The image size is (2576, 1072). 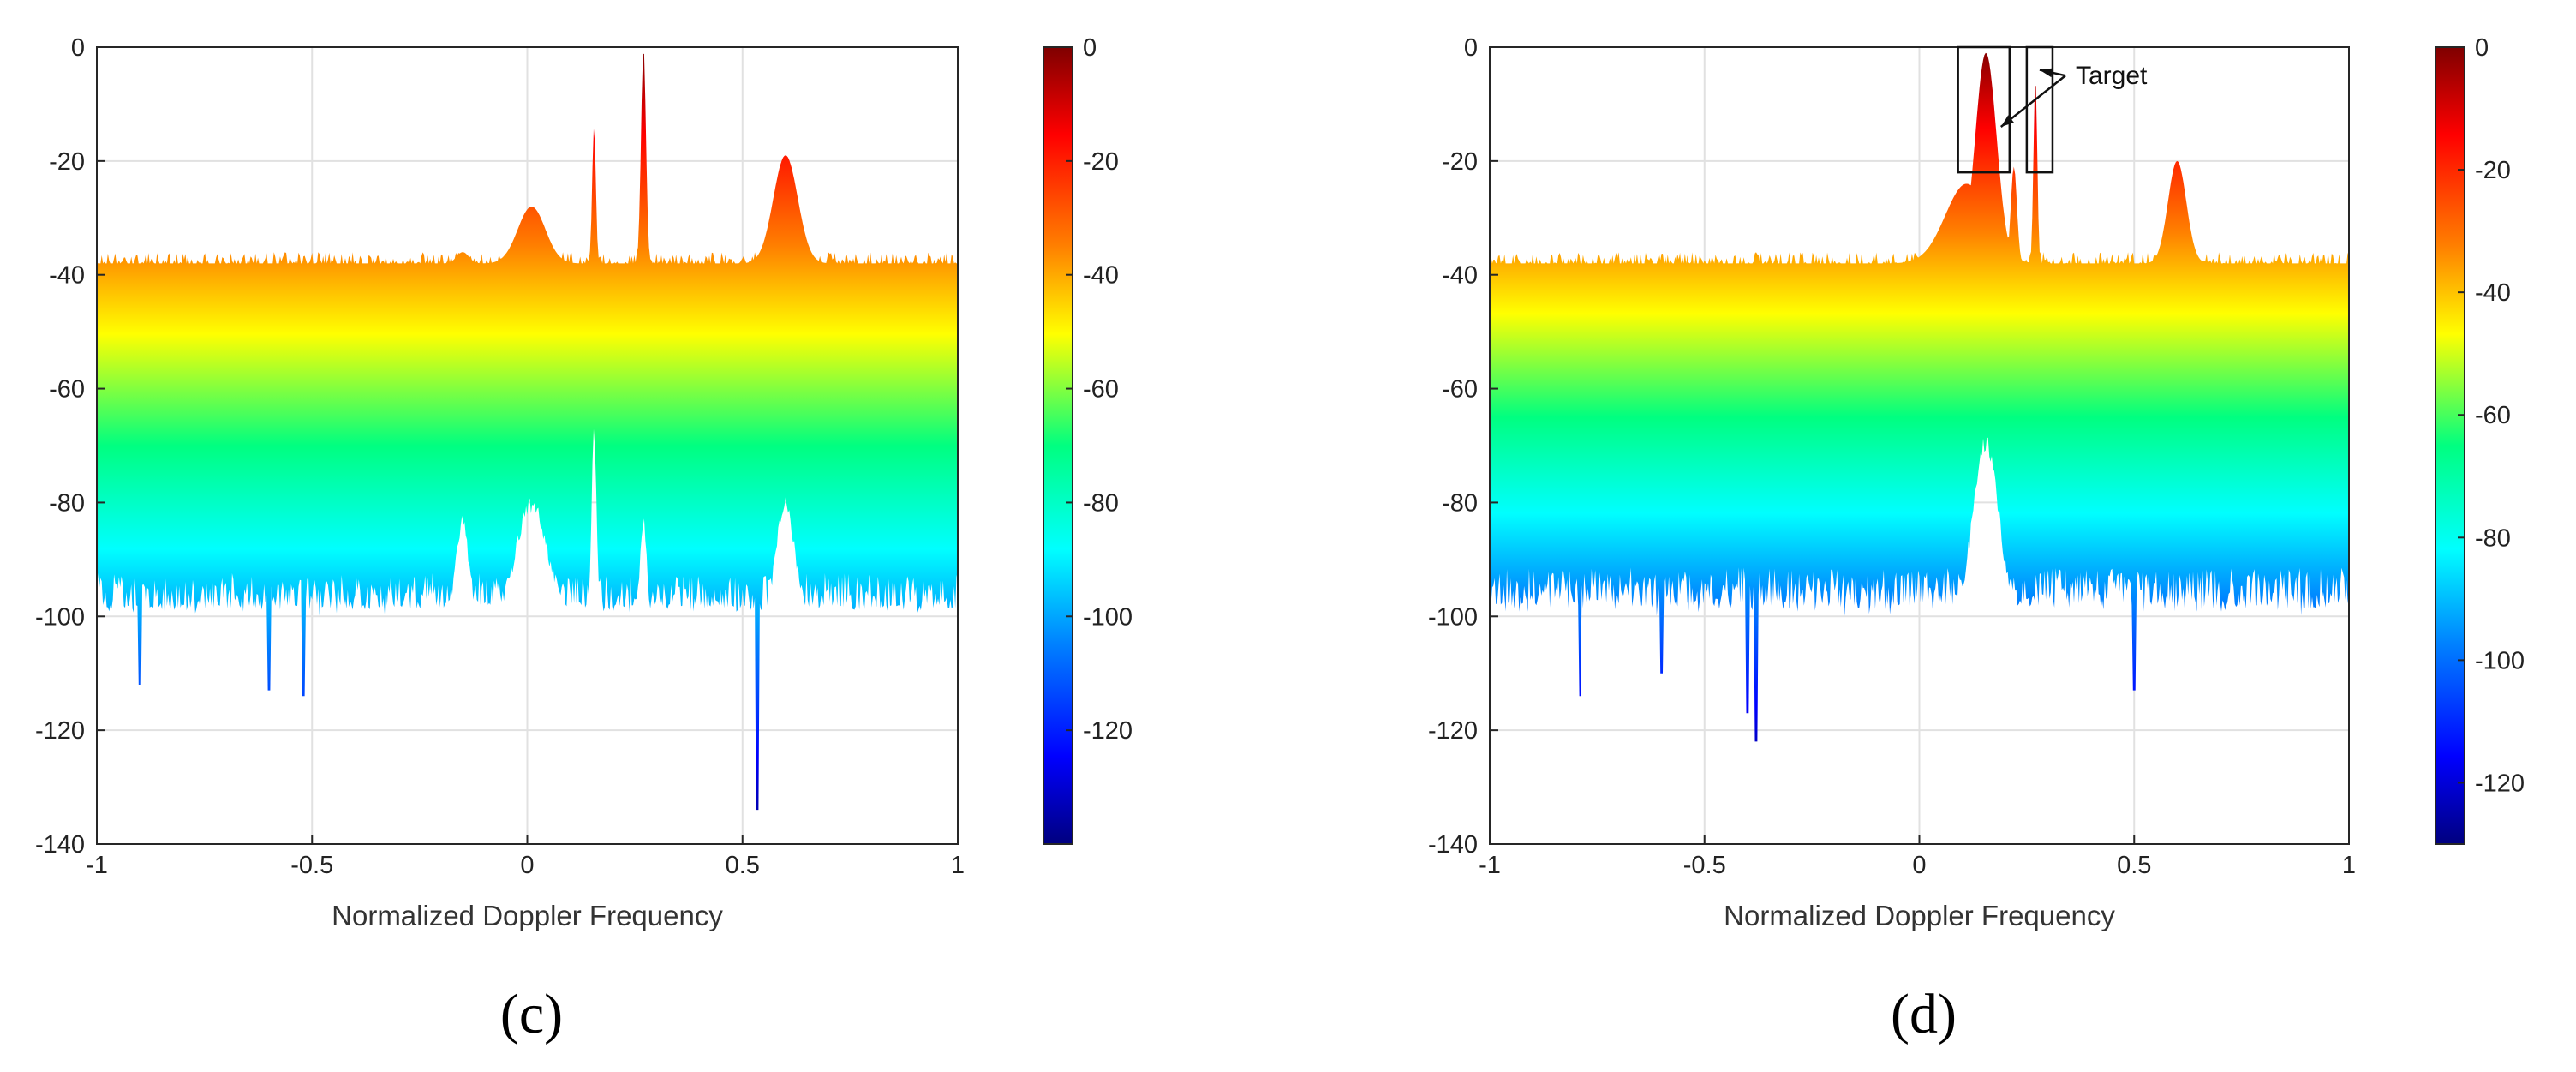 I want to click on target-annotation: Target, so click(x=2053, y=109).